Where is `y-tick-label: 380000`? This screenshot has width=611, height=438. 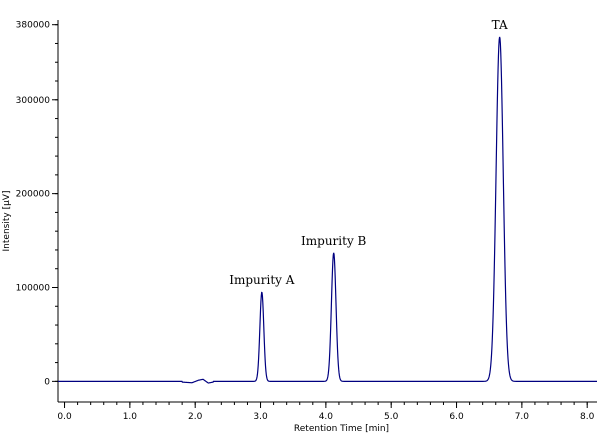 y-tick-label: 380000 is located at coordinates (33, 26).